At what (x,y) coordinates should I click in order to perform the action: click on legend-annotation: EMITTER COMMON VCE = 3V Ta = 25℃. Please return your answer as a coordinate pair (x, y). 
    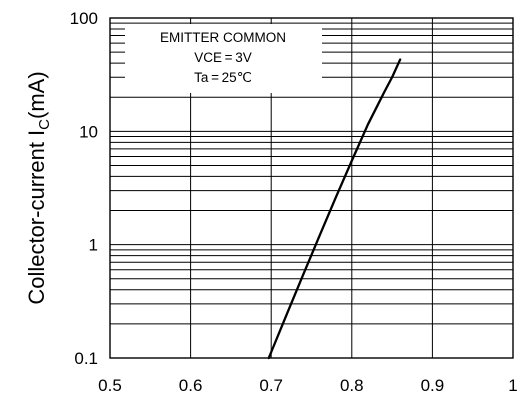
    Looking at the image, I should click on (223, 58).